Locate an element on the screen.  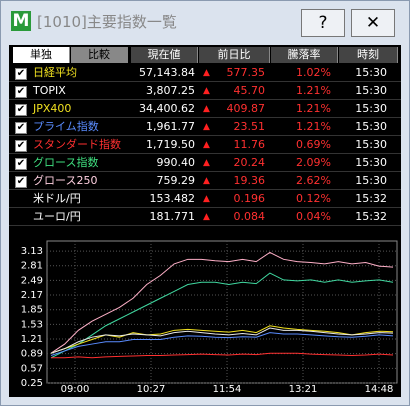
y-tick-label: 0.25 is located at coordinates (32, 383).